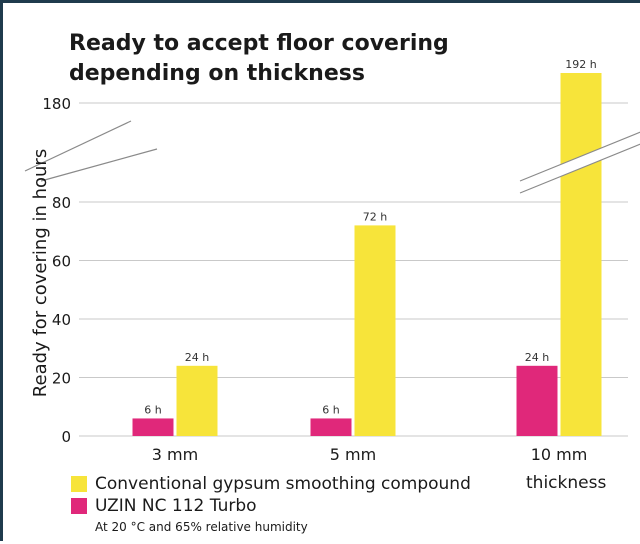 This screenshot has width=640, height=544. Describe the element at coordinates (61, 262) in the screenshot. I see `y-tick-label: 60` at that location.